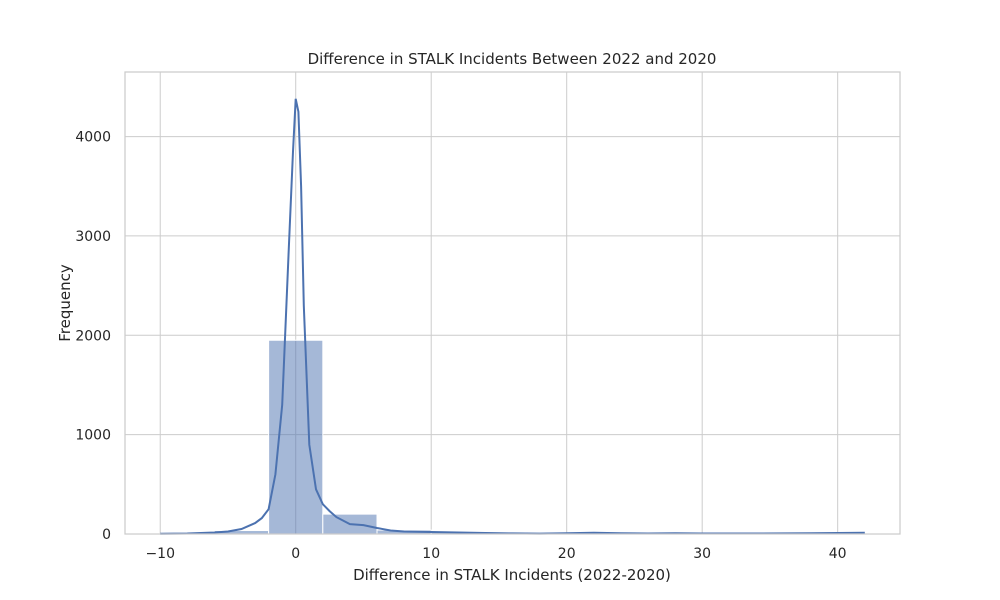 The width and height of the screenshot is (1000, 600). Describe the element at coordinates (431, 554) in the screenshot. I see `x-tick-label: 10` at that location.